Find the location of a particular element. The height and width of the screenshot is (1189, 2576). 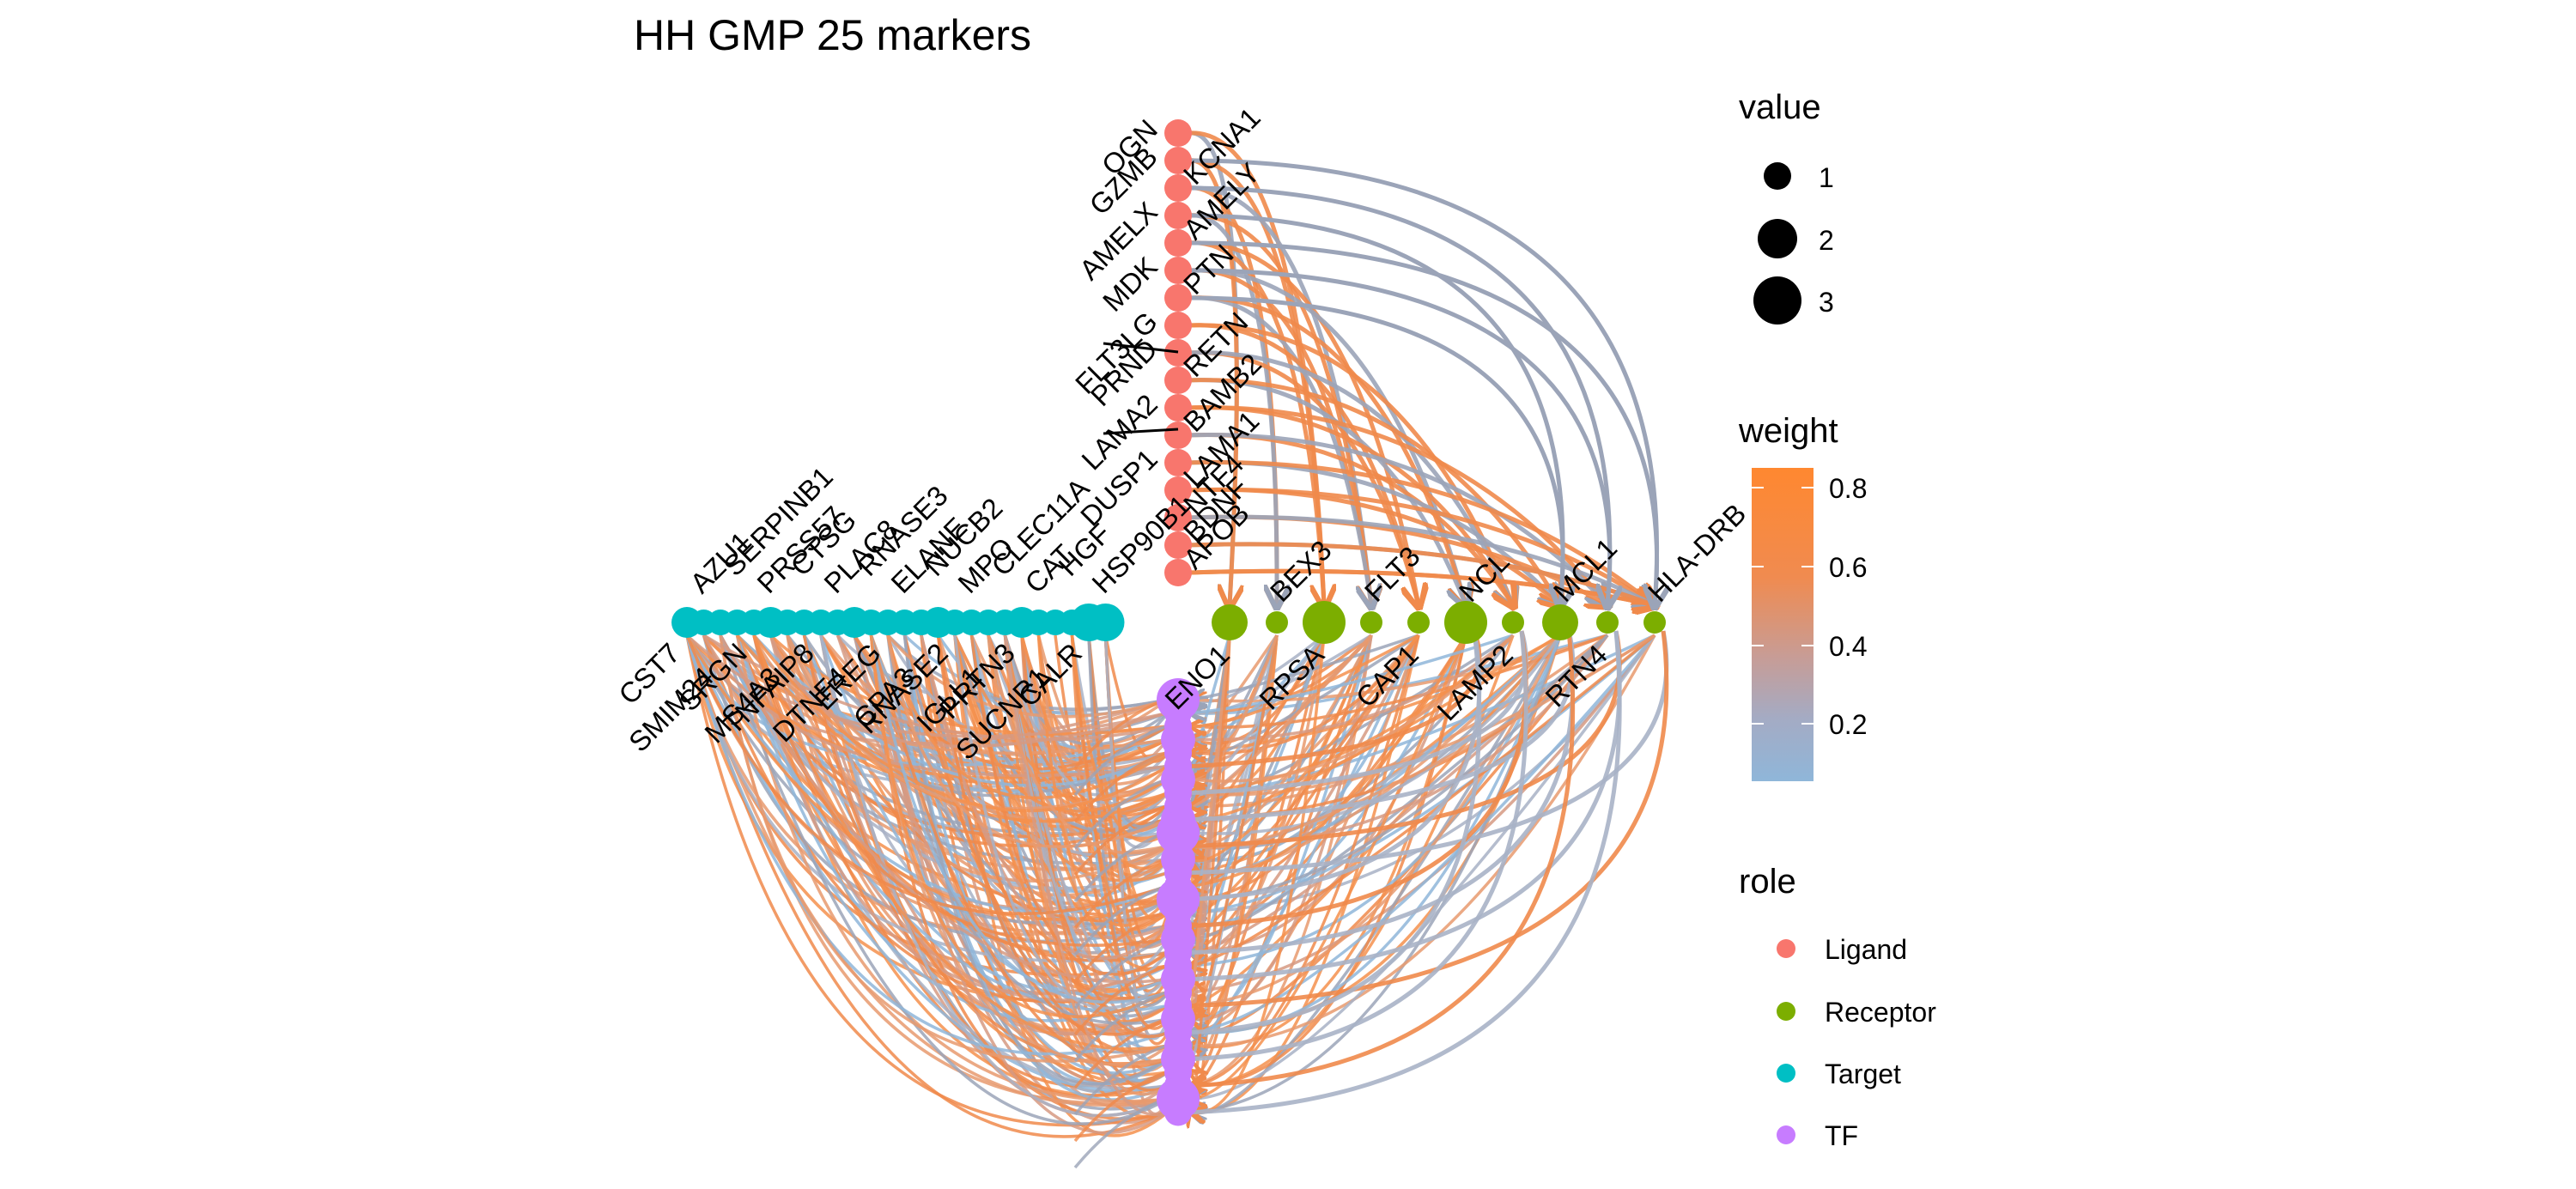

plot-title: HH GMP 25 markers is located at coordinates (832, 35).